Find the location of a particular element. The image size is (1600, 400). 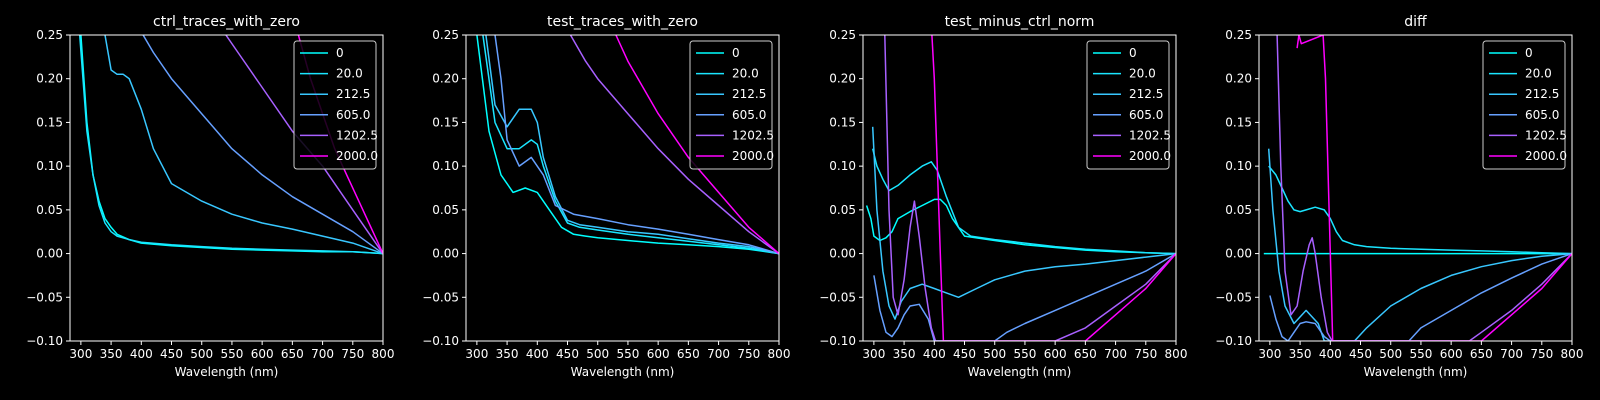

y-tick-label: 0.05 is located at coordinates (842, 210).